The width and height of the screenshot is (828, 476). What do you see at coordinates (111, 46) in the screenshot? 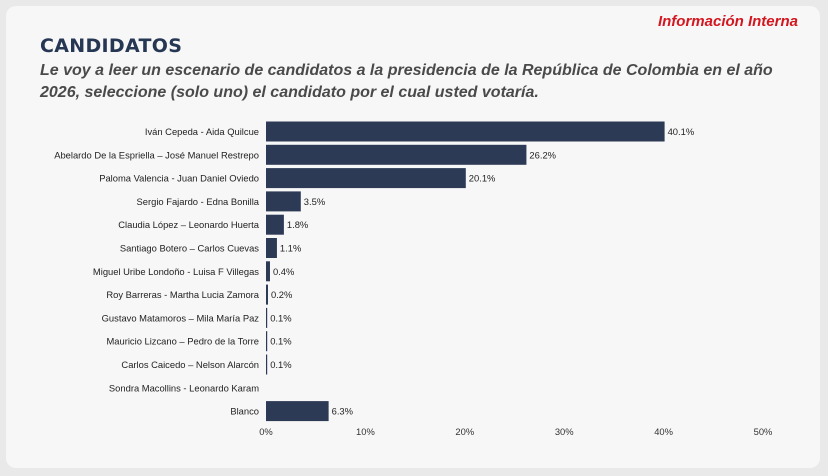
I see `page-title: CANDIDATOS` at bounding box center [111, 46].